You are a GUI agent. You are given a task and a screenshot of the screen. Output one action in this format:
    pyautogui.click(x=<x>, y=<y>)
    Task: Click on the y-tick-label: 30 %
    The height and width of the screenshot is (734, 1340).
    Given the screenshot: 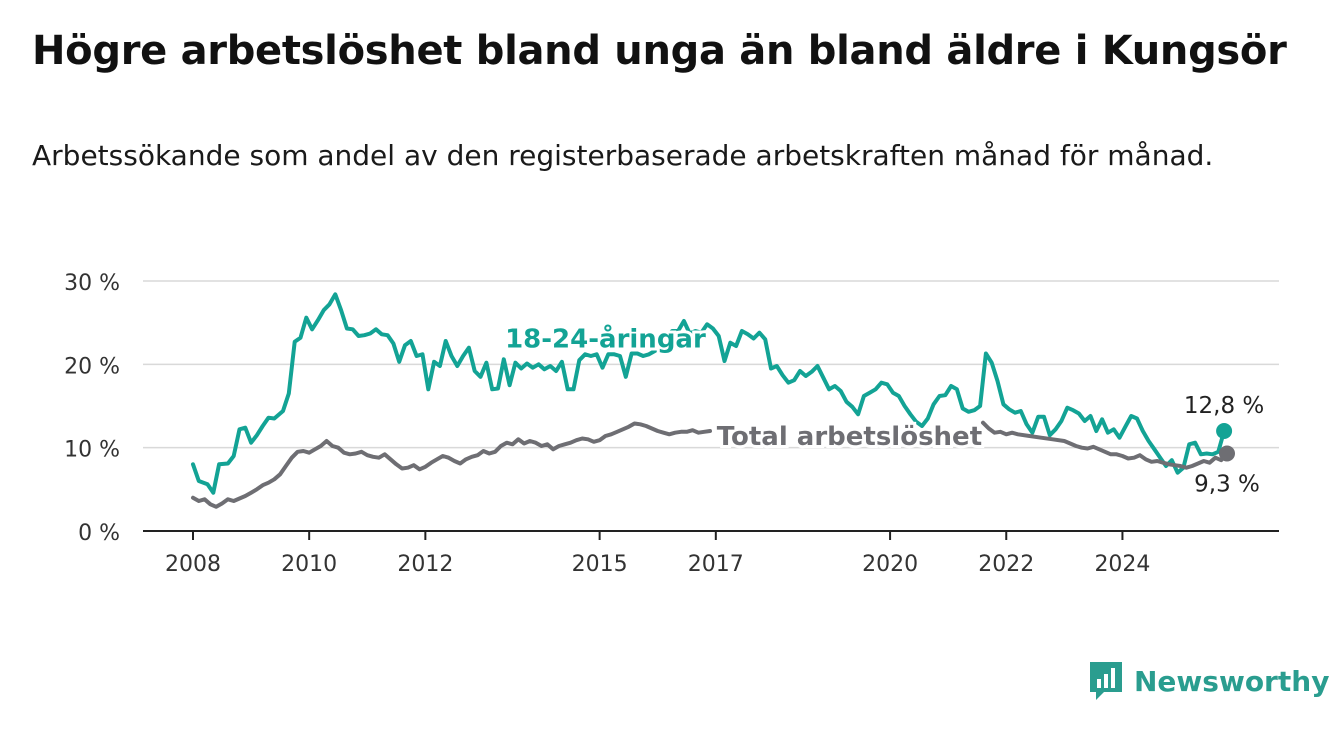 What is the action you would take?
    pyautogui.click(x=92, y=283)
    